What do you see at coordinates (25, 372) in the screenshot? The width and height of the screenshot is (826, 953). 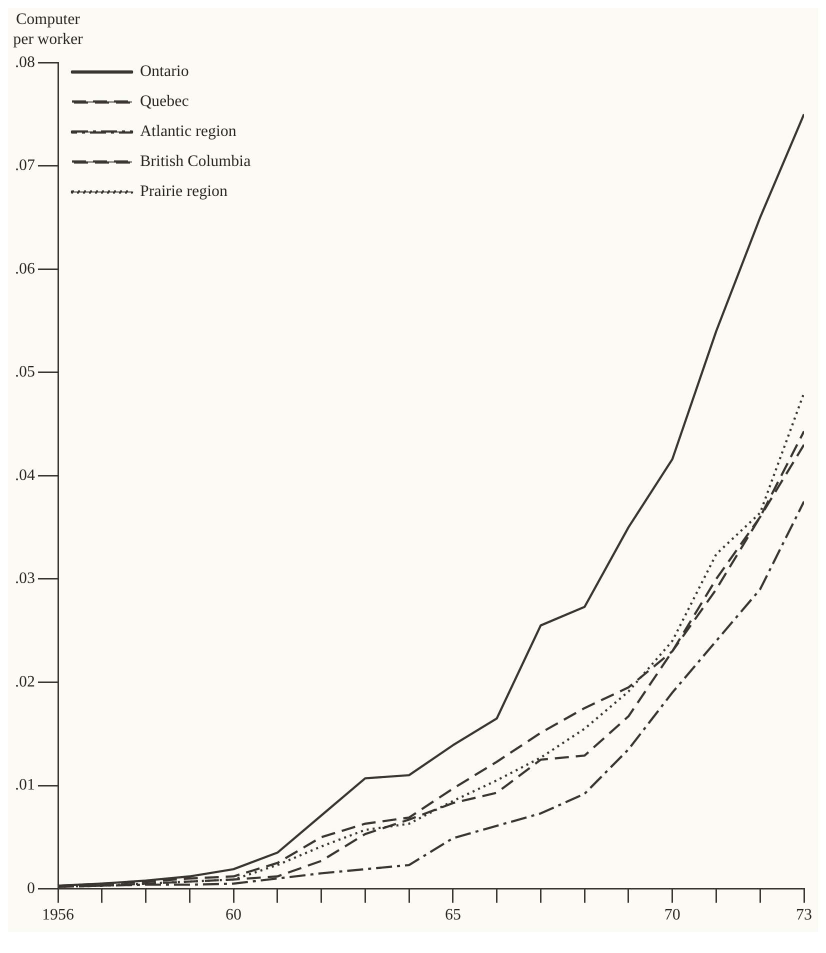 I see `y-tick-label: .05` at bounding box center [25, 372].